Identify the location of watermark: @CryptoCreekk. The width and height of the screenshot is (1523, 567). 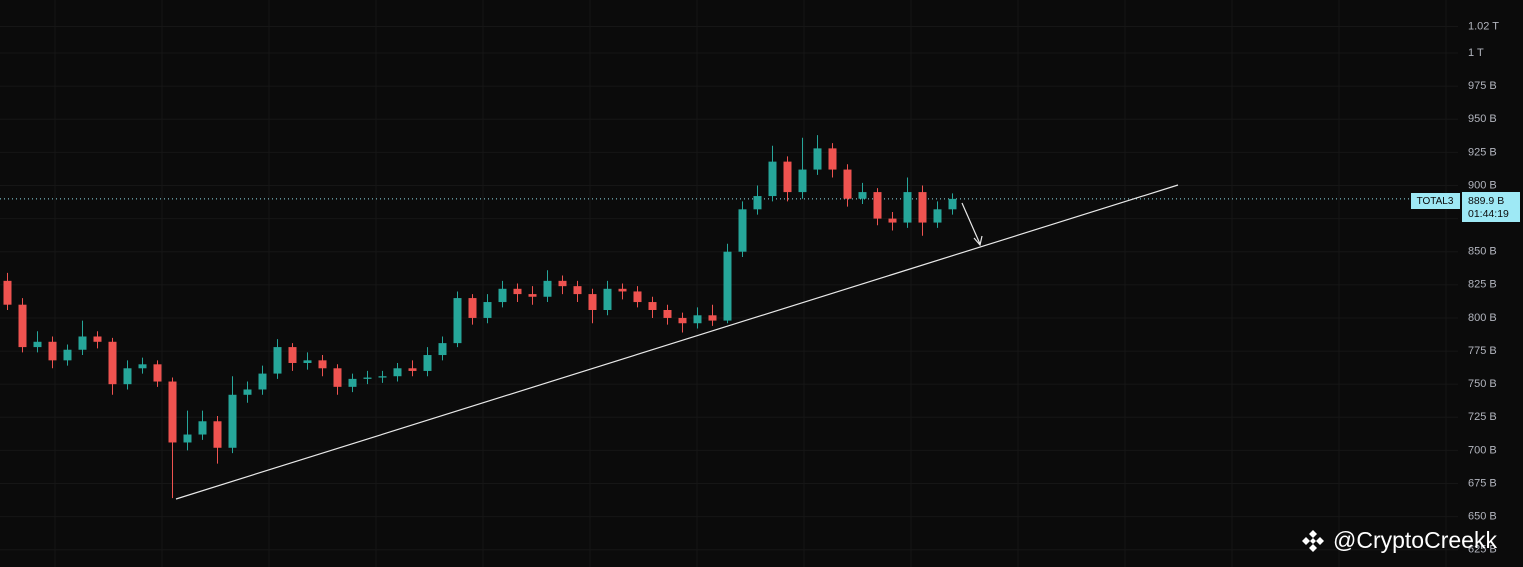
(1415, 540).